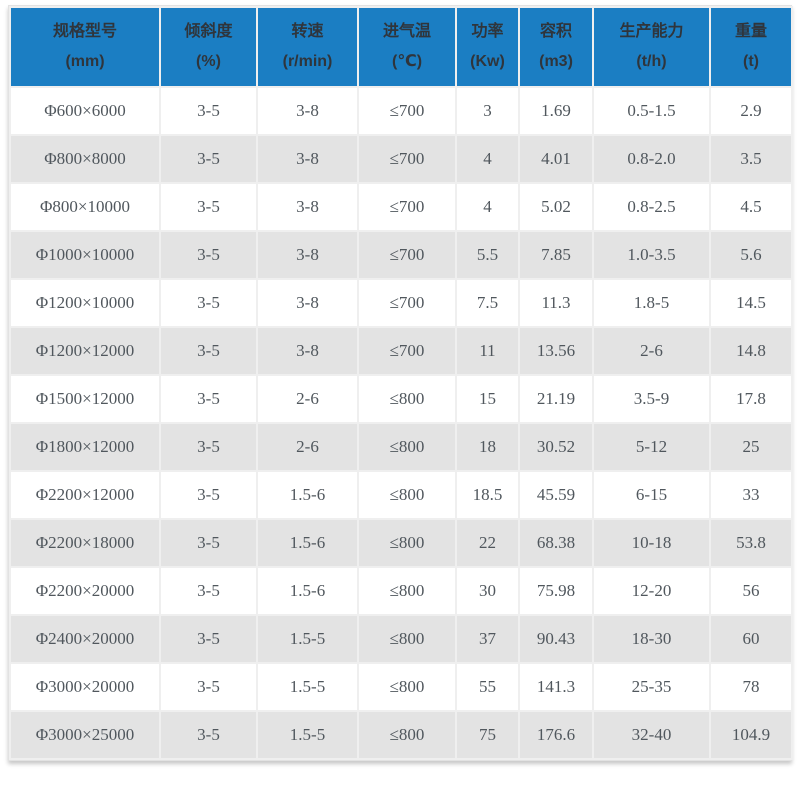 The width and height of the screenshot is (800, 787). I want to click on spec-cell: 37, so click(487, 639).